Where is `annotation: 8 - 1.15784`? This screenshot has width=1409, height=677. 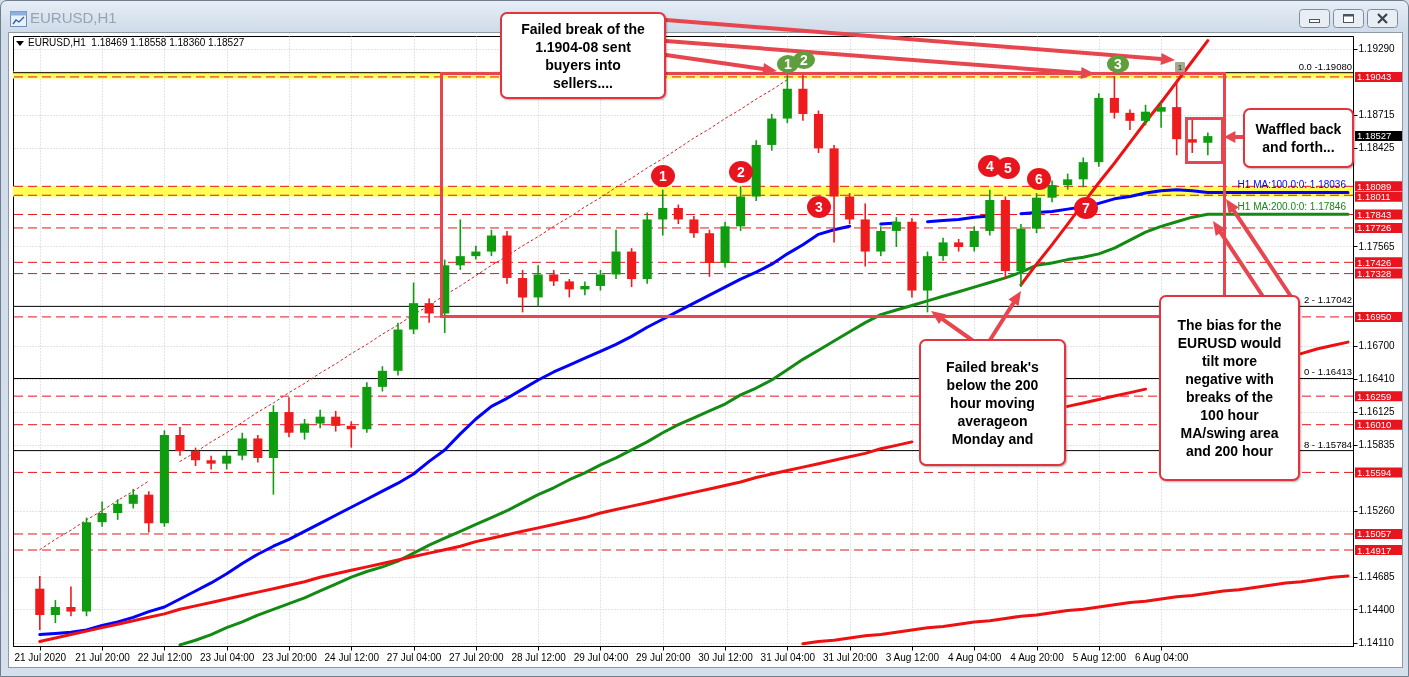 annotation: 8 - 1.15784 is located at coordinates (1327, 444).